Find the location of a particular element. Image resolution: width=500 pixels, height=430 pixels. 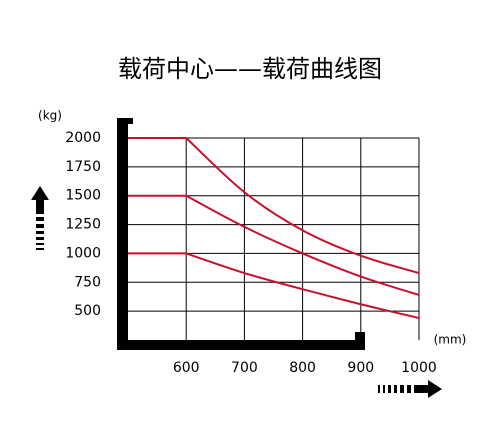

y-tick-label: 500 is located at coordinates (87, 311).